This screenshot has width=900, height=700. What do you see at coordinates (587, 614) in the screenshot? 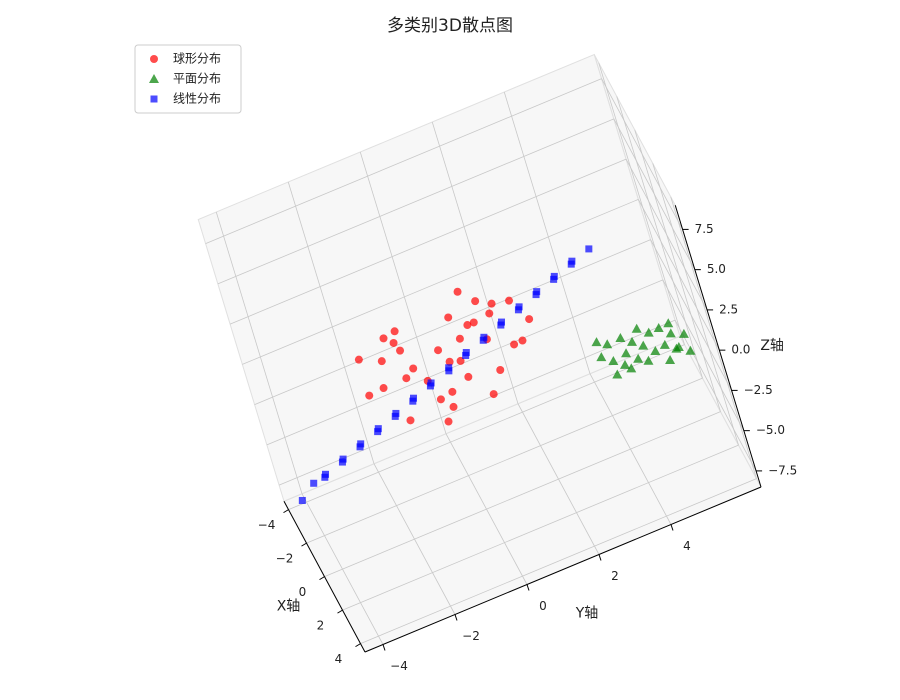
I see `y-axis-label: Y轴` at bounding box center [587, 614].